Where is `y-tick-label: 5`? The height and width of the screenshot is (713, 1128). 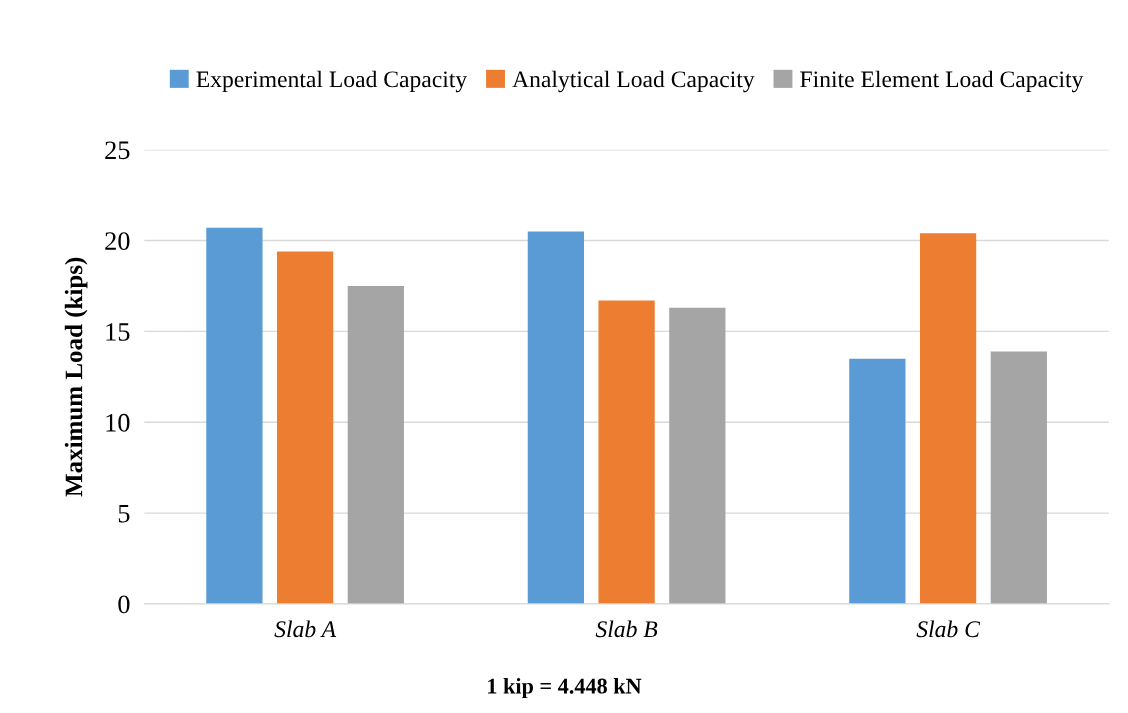
y-tick-label: 5 is located at coordinates (124, 513).